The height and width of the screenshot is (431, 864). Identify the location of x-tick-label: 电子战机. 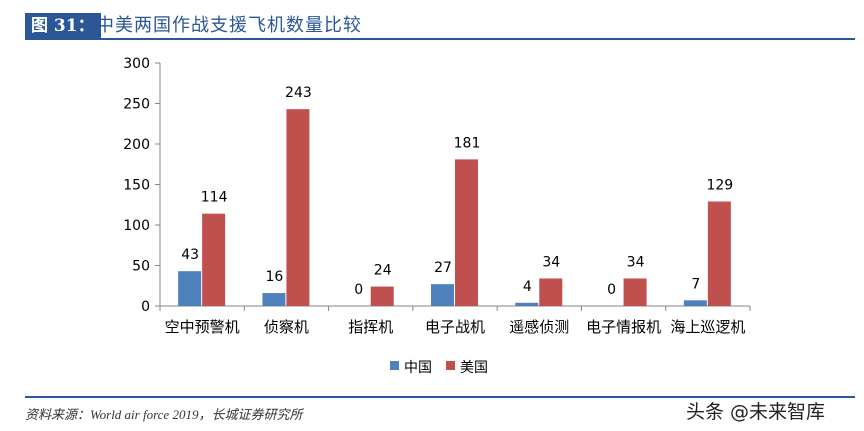
(455, 327).